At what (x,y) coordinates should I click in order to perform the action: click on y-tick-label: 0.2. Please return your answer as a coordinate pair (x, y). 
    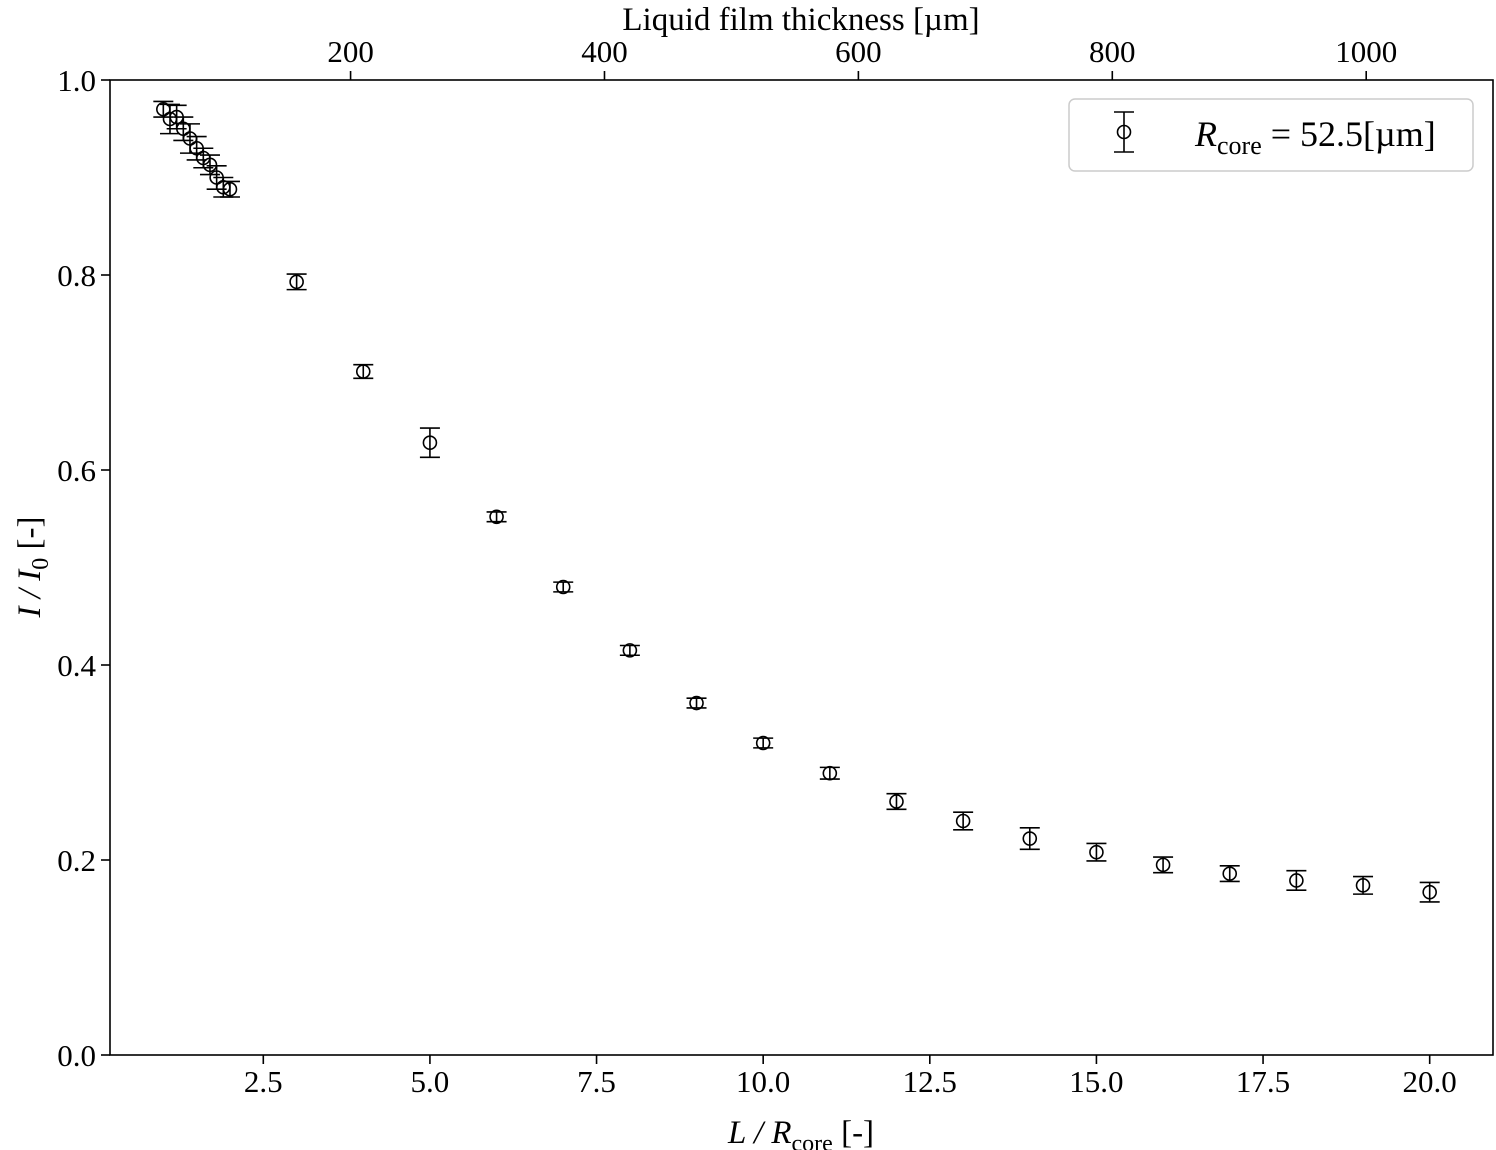
    Looking at the image, I should click on (76, 860).